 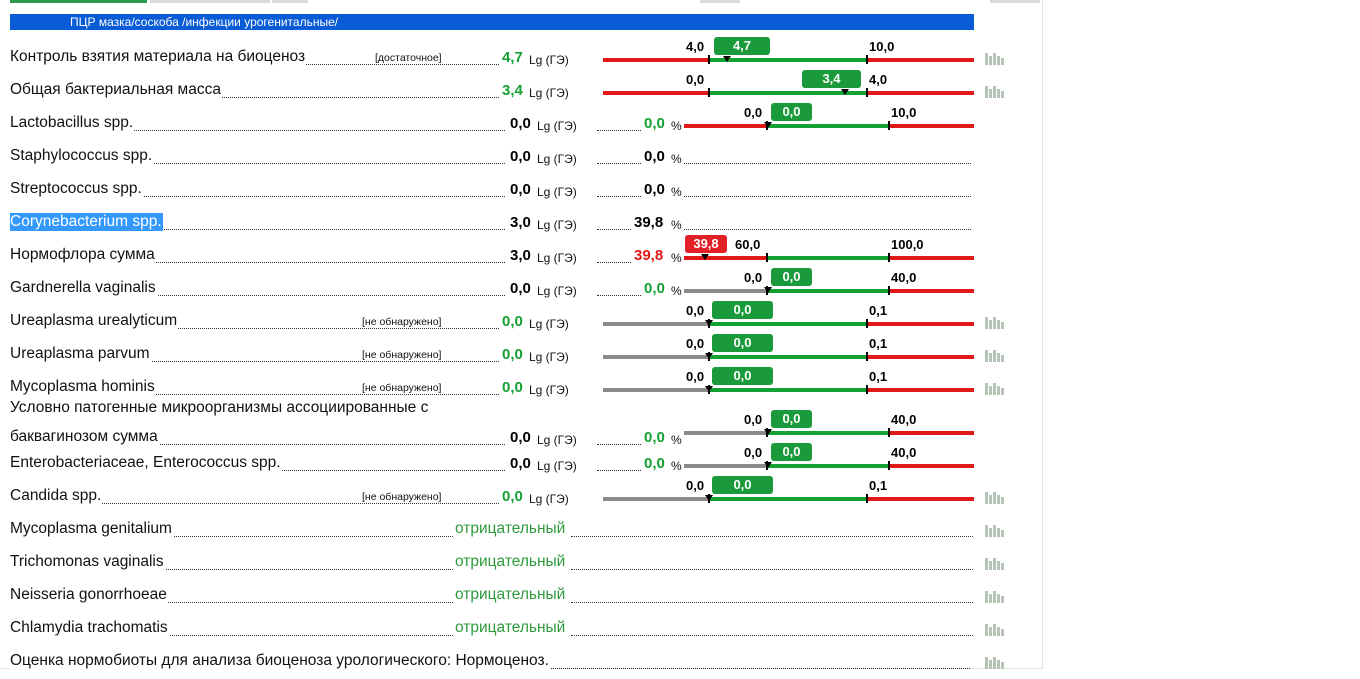 I want to click on test-name: Mycoplasma genitalium, so click(x=91, y=529).